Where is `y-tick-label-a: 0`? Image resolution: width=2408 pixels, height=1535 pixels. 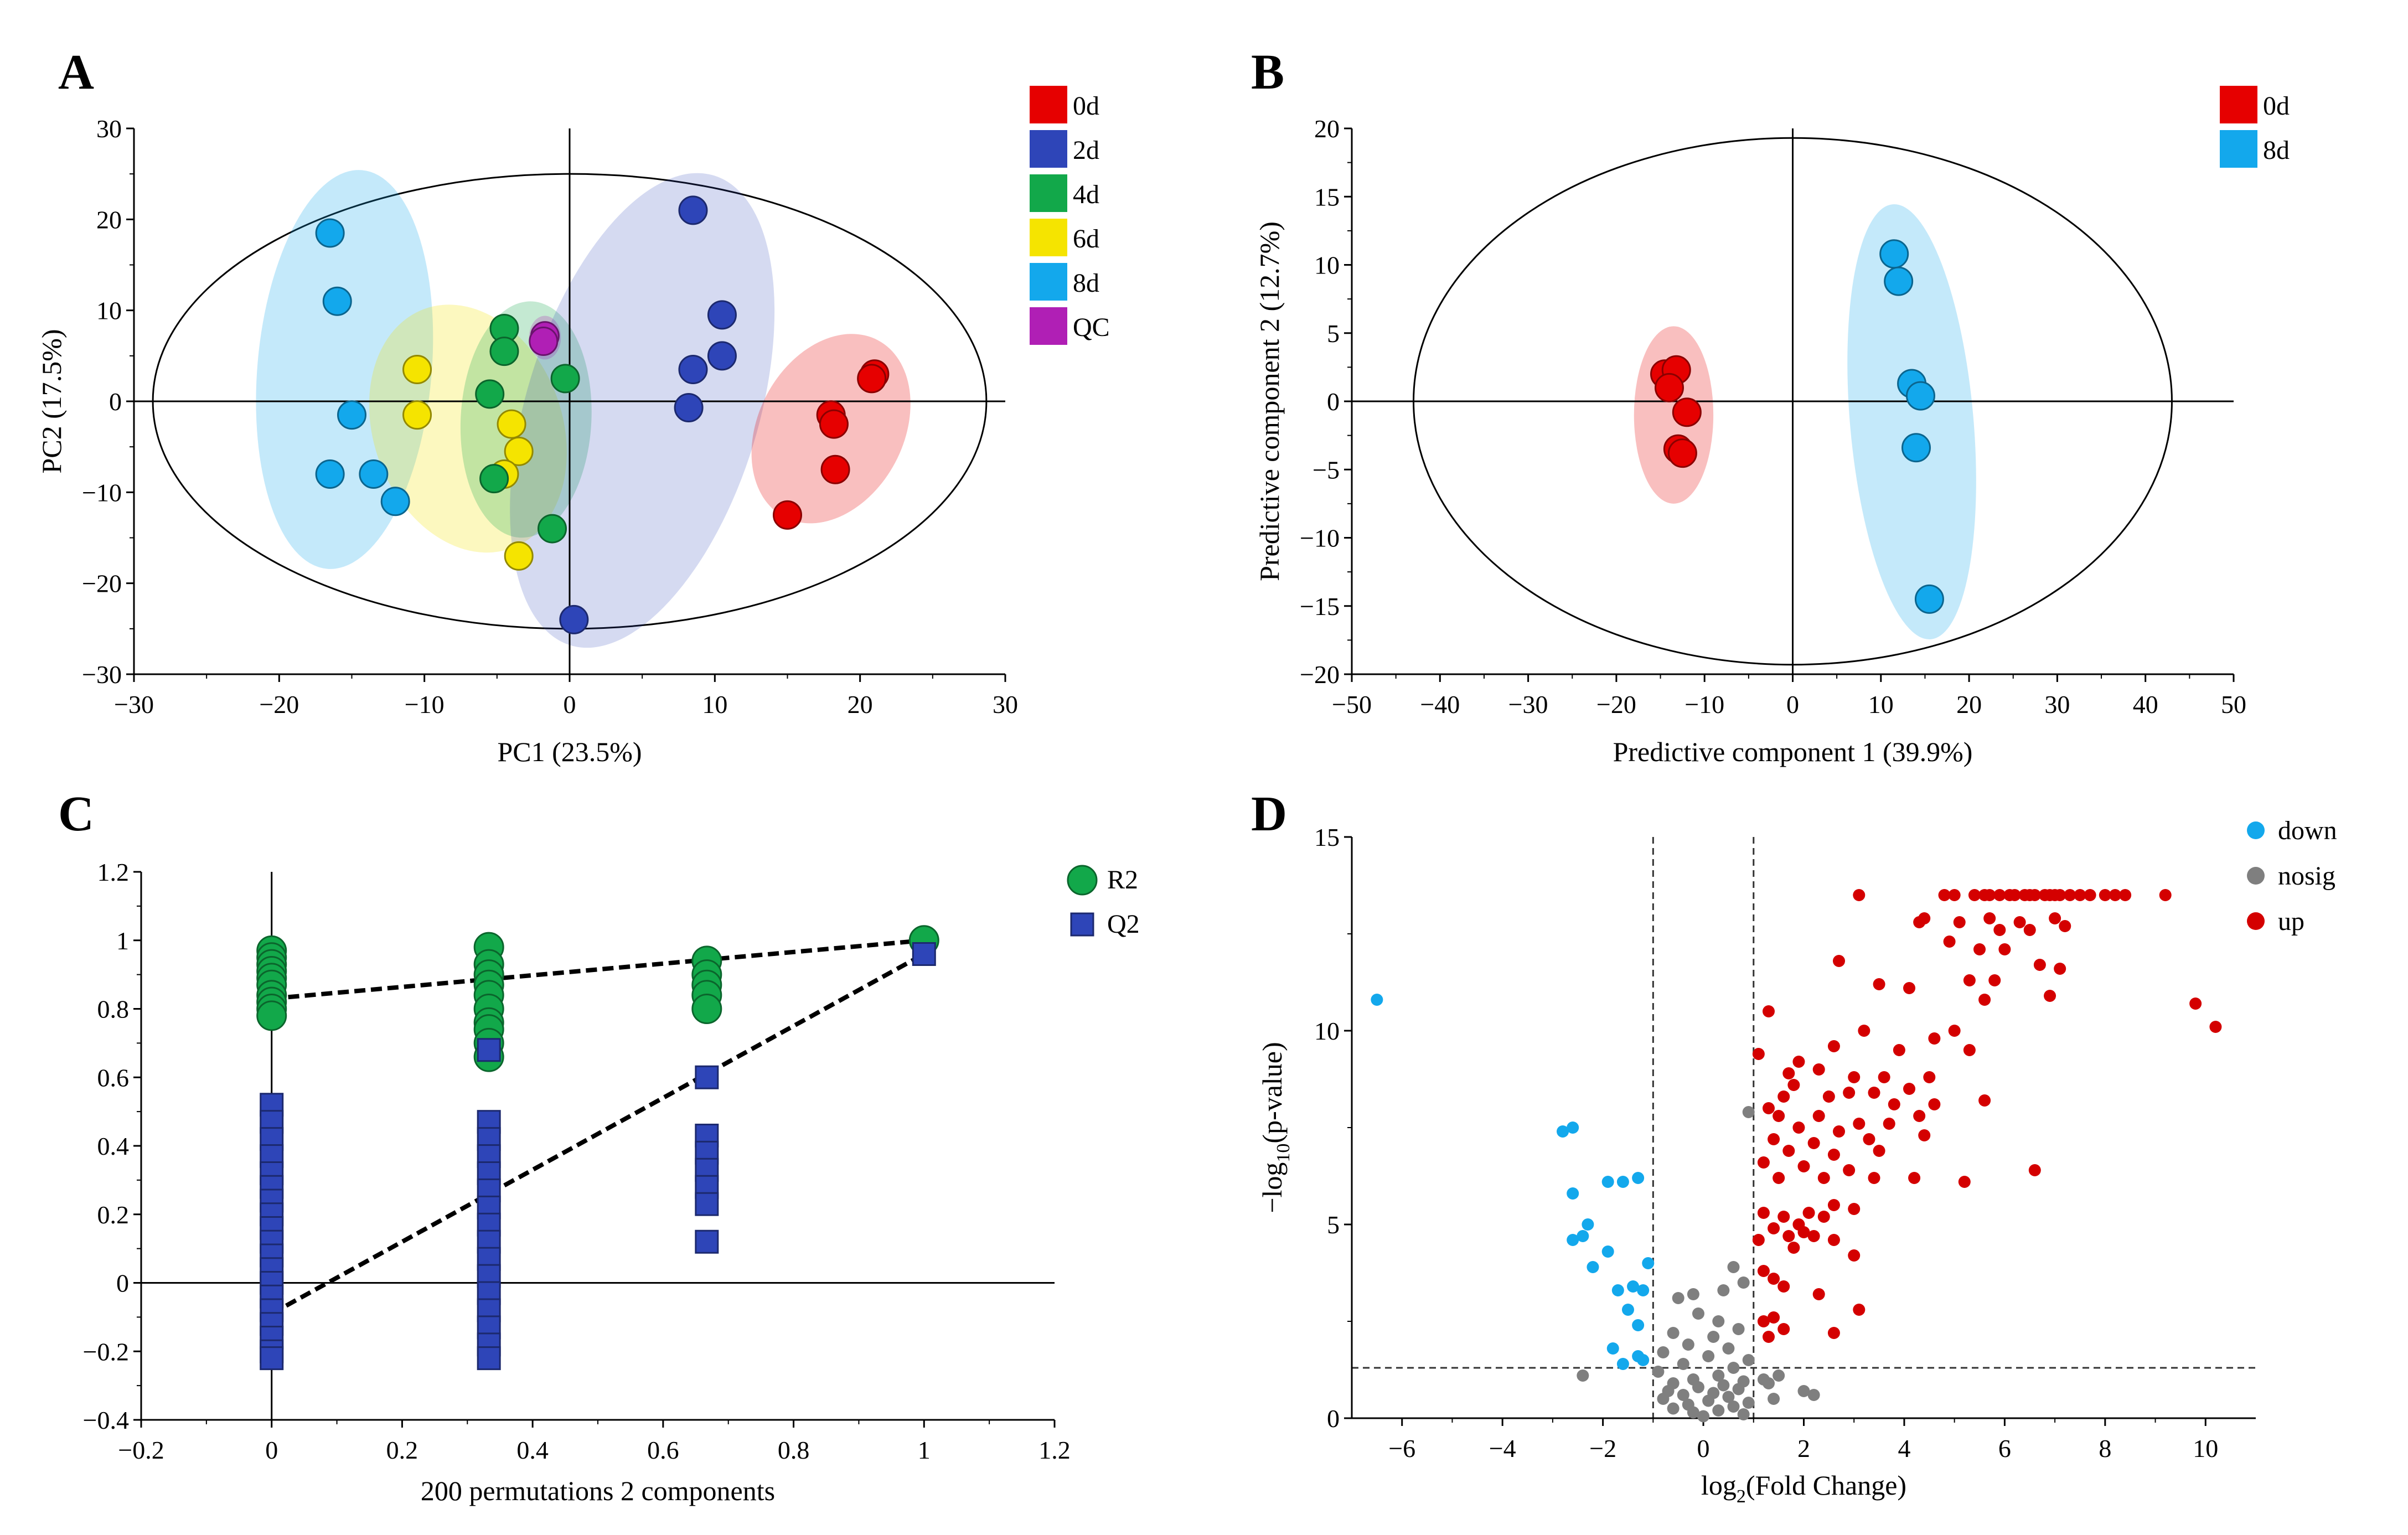
y-tick-label-a: 0 is located at coordinates (115, 402).